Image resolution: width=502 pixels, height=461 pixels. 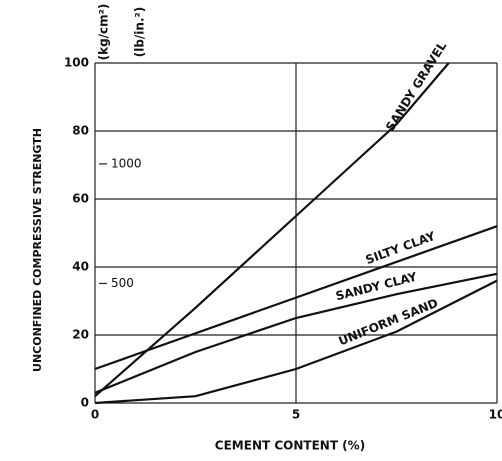 I want to click on x-axis-label: CEMENT CONTENT (%), so click(x=290, y=446).